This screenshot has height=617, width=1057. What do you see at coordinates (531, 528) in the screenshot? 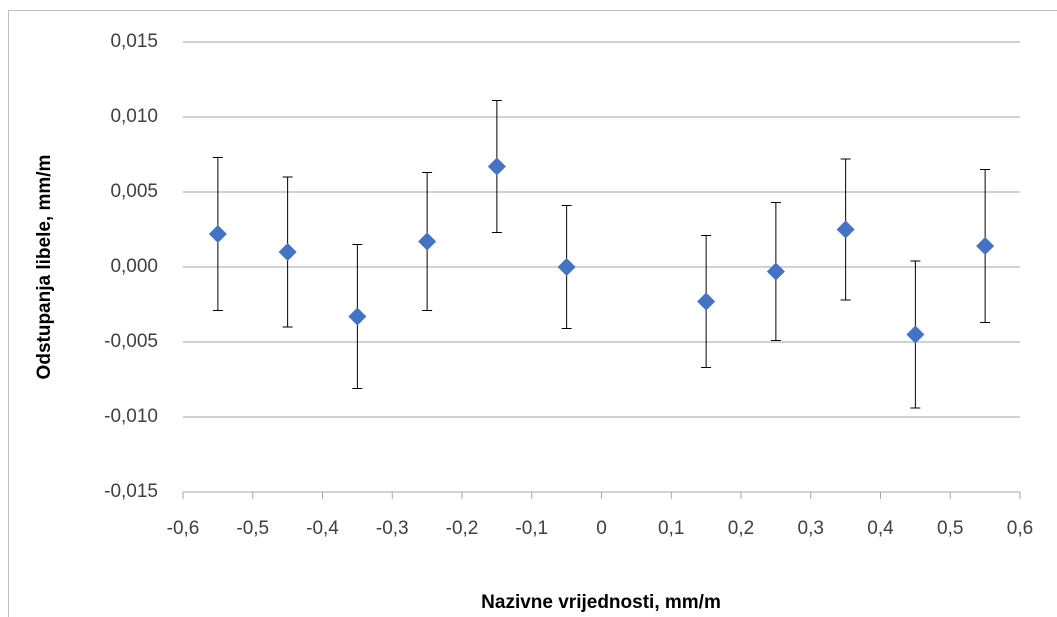
I see `x-tick-label: -0,1` at bounding box center [531, 528].